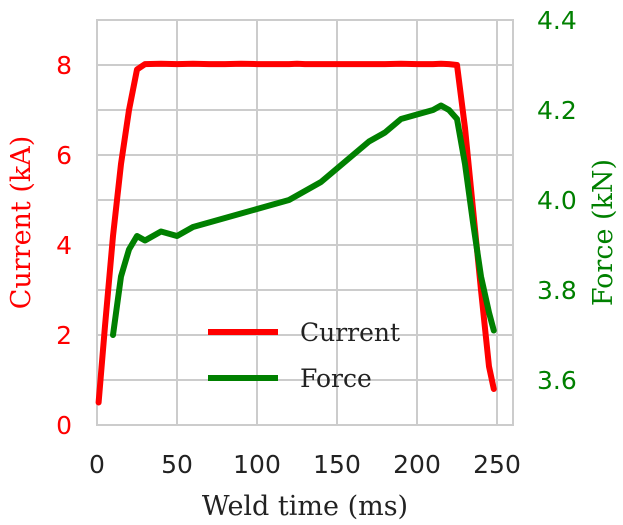 The width and height of the screenshot is (623, 525). Describe the element at coordinates (97, 464) in the screenshot. I see `x-tick-label: 0` at that location.